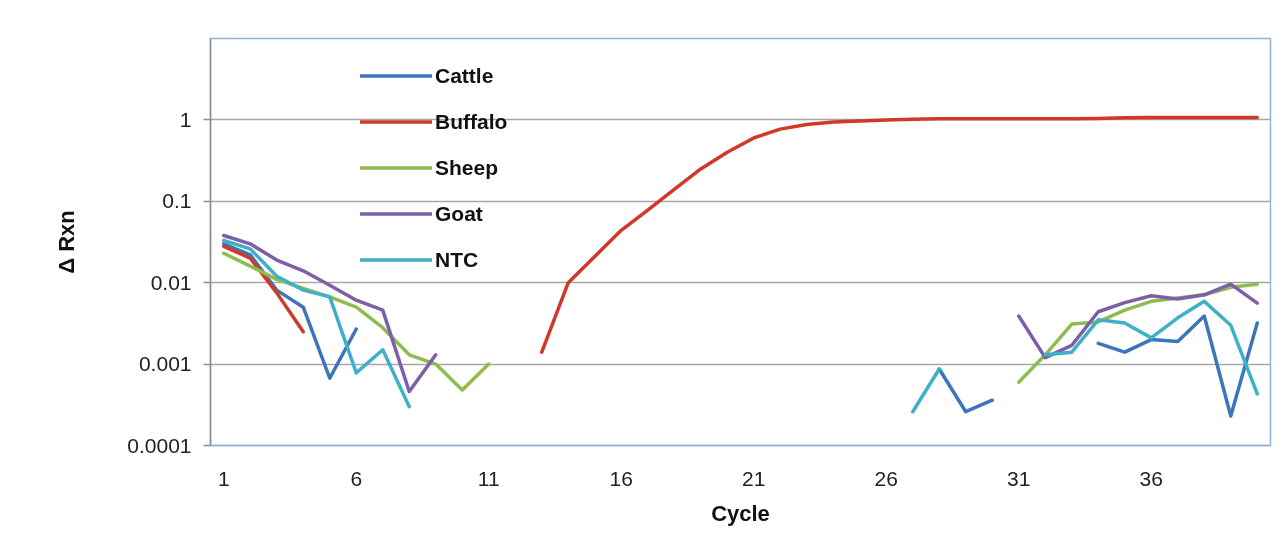 This screenshot has width=1287, height=537. Describe the element at coordinates (488, 478) in the screenshot. I see `x-tick-label: 11` at that location.